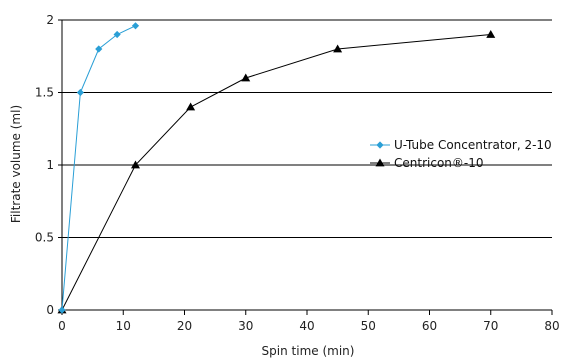 The image size is (564, 360). I want to click on y-tick-label-1: 0.5, so click(44, 238).